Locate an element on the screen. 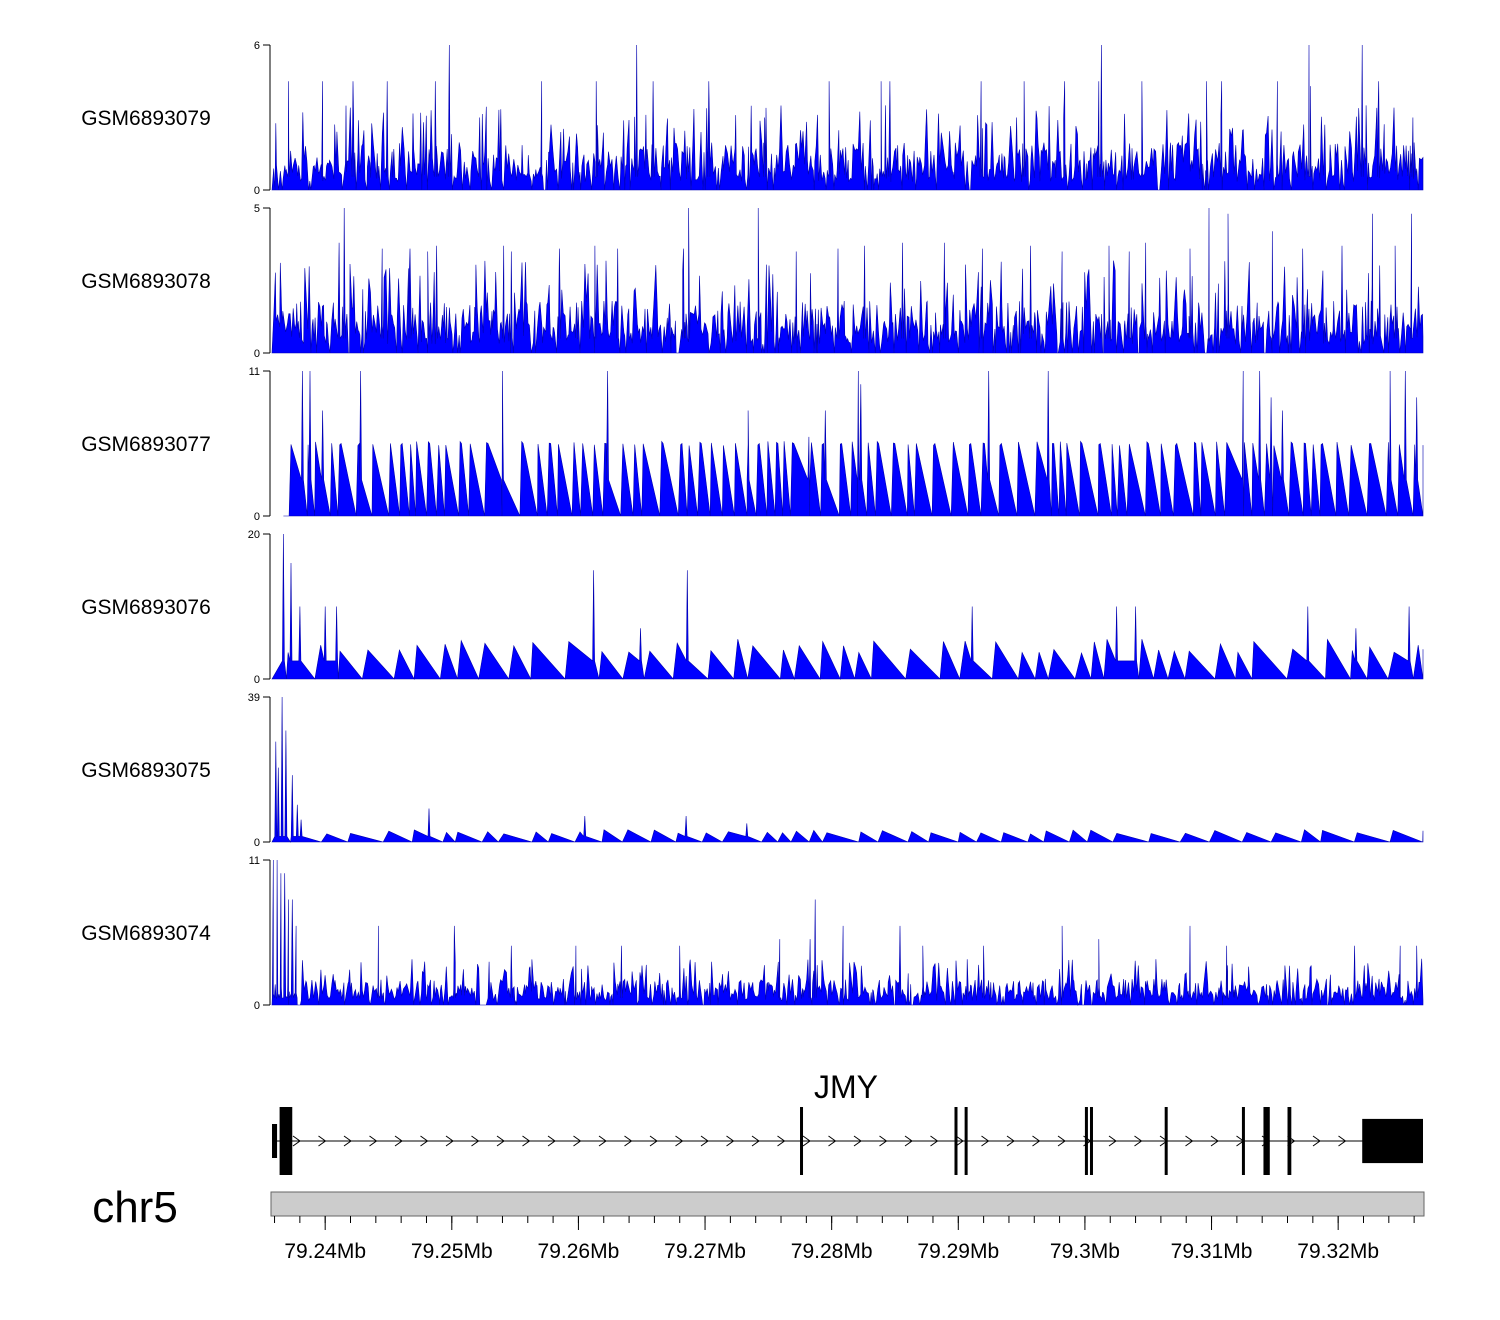 The height and width of the screenshot is (1320, 1500). track-GSM6893074: GSM6893074 11 0 is located at coordinates (752, 933).